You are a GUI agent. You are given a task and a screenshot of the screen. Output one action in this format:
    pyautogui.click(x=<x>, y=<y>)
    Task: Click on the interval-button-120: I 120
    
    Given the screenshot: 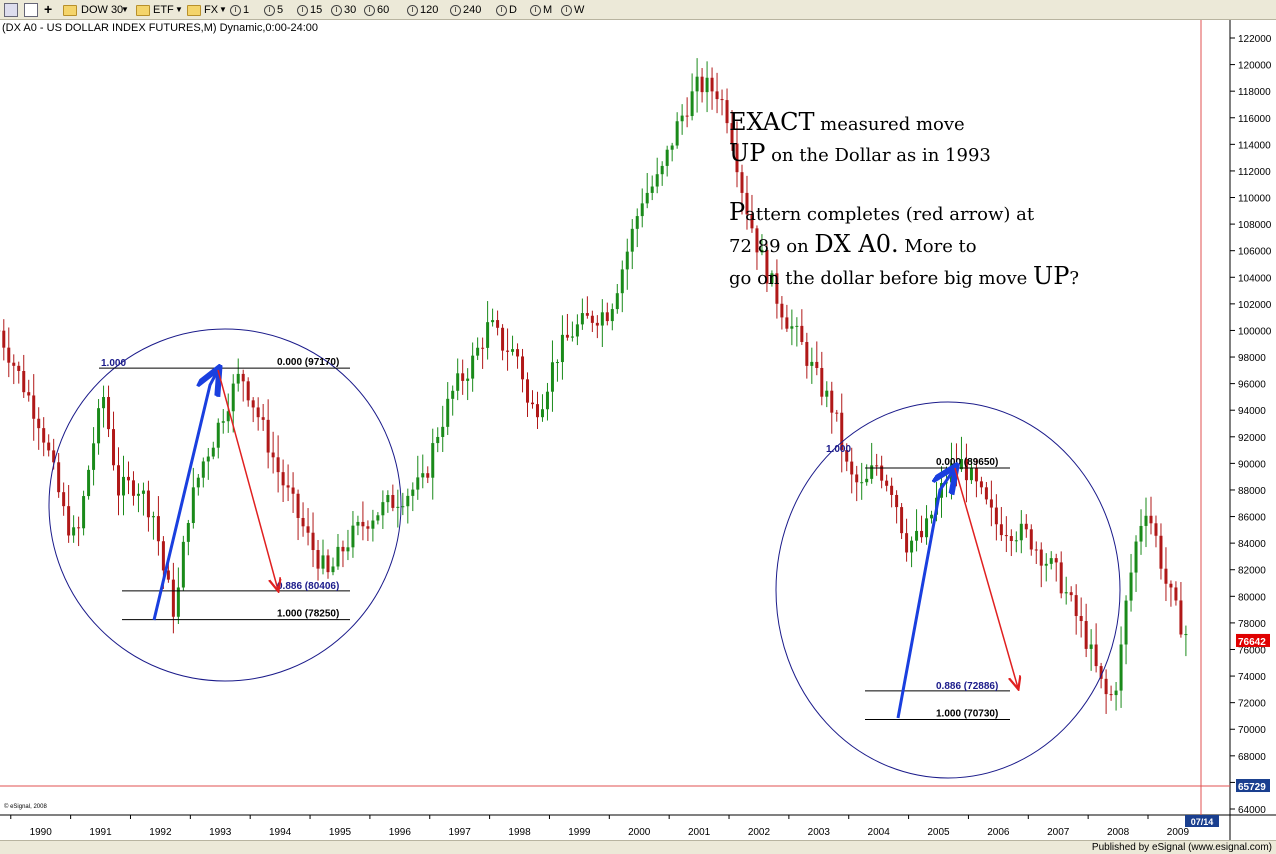 What is the action you would take?
    pyautogui.click(x=422, y=10)
    